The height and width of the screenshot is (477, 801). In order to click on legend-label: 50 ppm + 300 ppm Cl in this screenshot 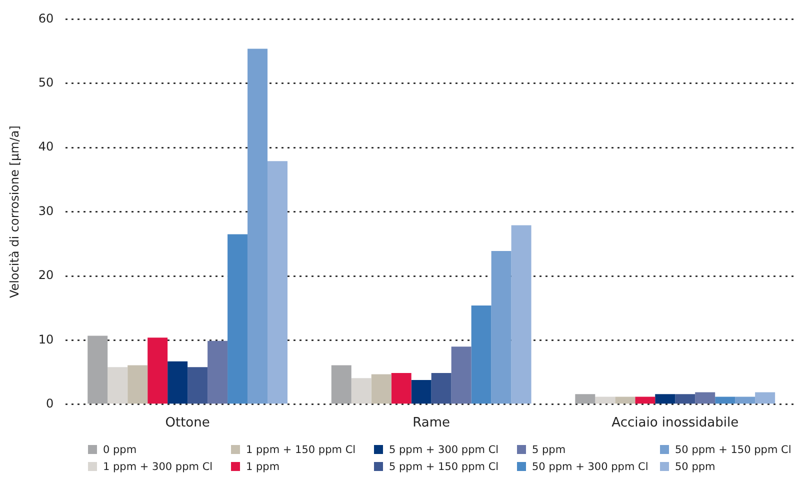, I will do `click(590, 466)`.